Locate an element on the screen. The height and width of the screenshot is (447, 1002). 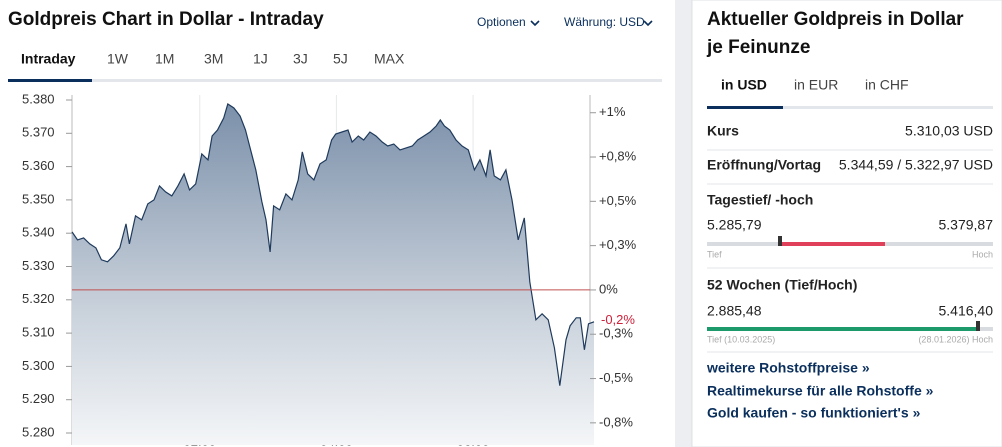
range-caption: Tief (10.03.2025) is located at coordinates (741, 339).